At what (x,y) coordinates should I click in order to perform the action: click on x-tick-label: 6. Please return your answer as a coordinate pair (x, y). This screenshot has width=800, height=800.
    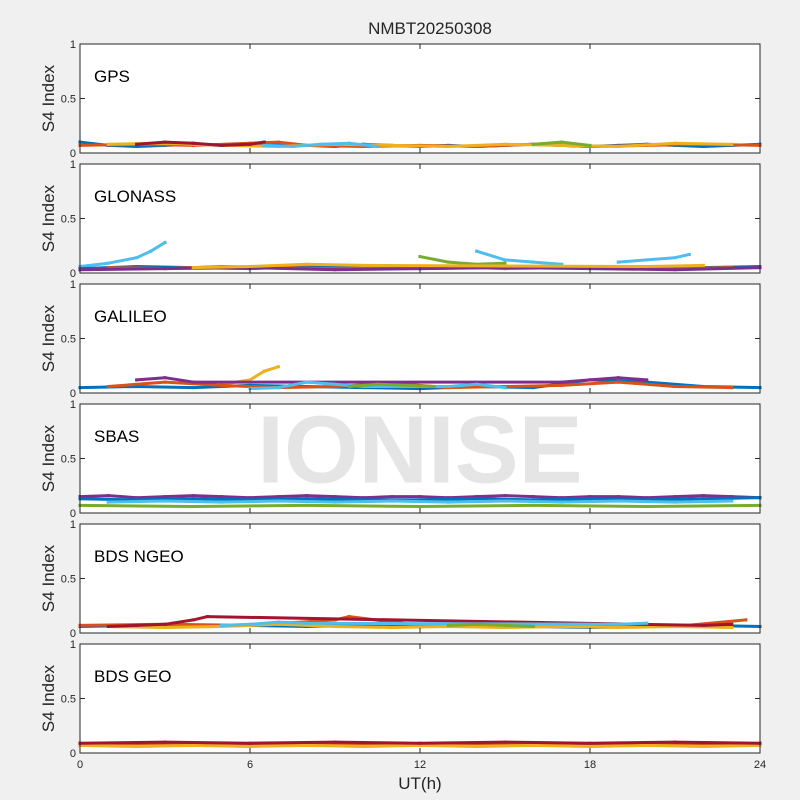
    Looking at the image, I should click on (250, 765).